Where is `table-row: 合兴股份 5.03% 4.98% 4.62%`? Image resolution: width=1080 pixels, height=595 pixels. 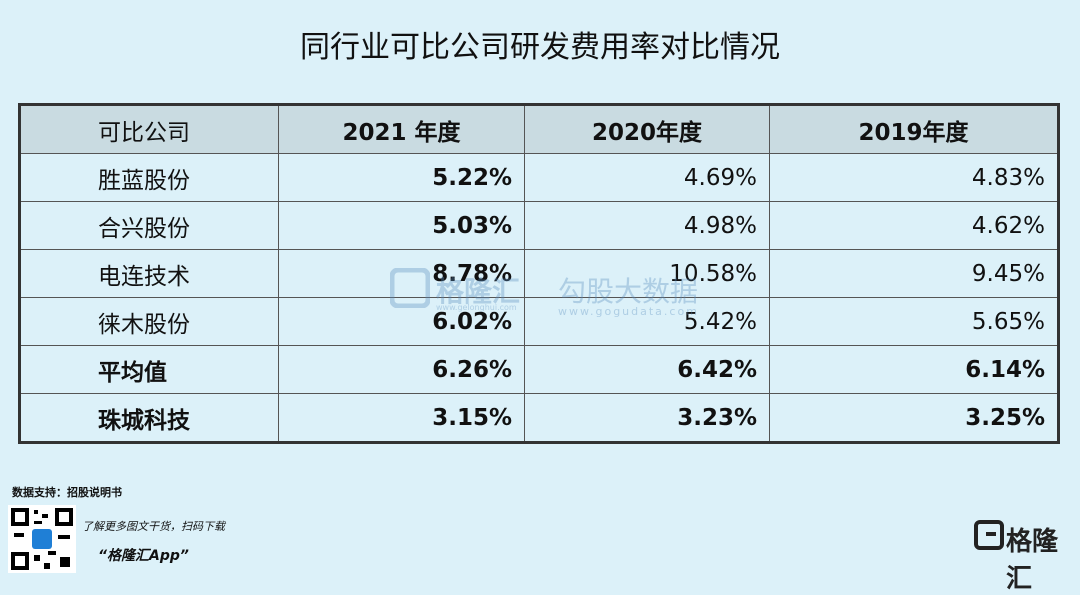
table-row: 合兴股份 5.03% 4.98% 4.62% is located at coordinates (539, 225).